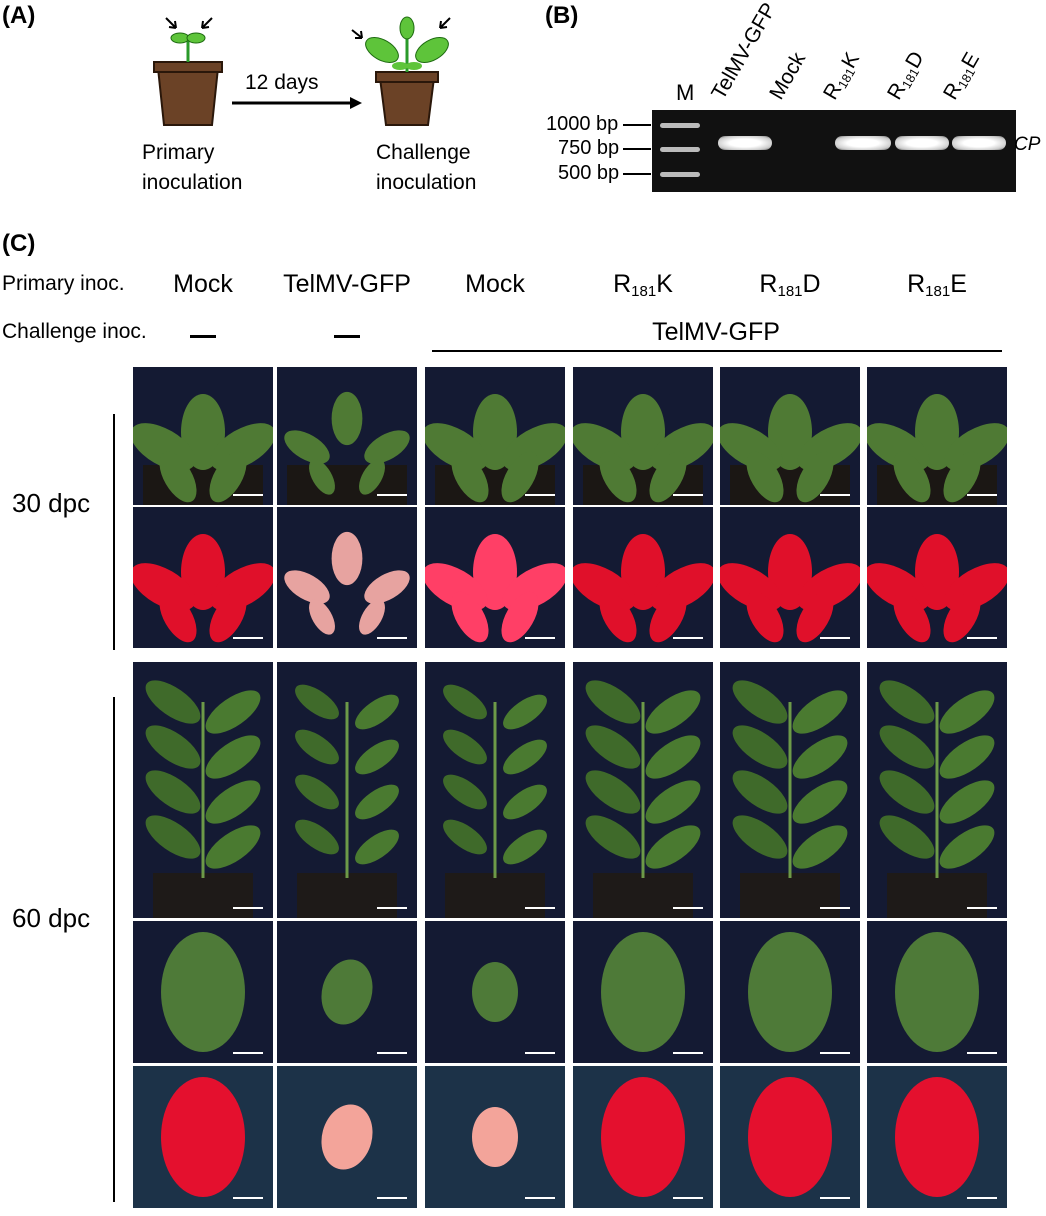 The image size is (1046, 1216). Describe the element at coordinates (716, 332) in the screenshot. I see `challenge-group-label: TelMV-GFP` at that location.